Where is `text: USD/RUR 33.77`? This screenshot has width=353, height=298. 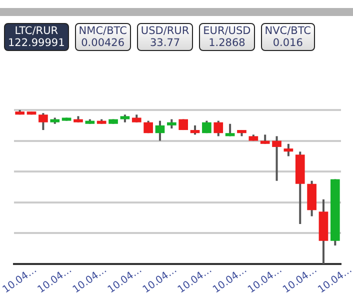
text: USD/RUR 33.77 is located at coordinates (165, 37).